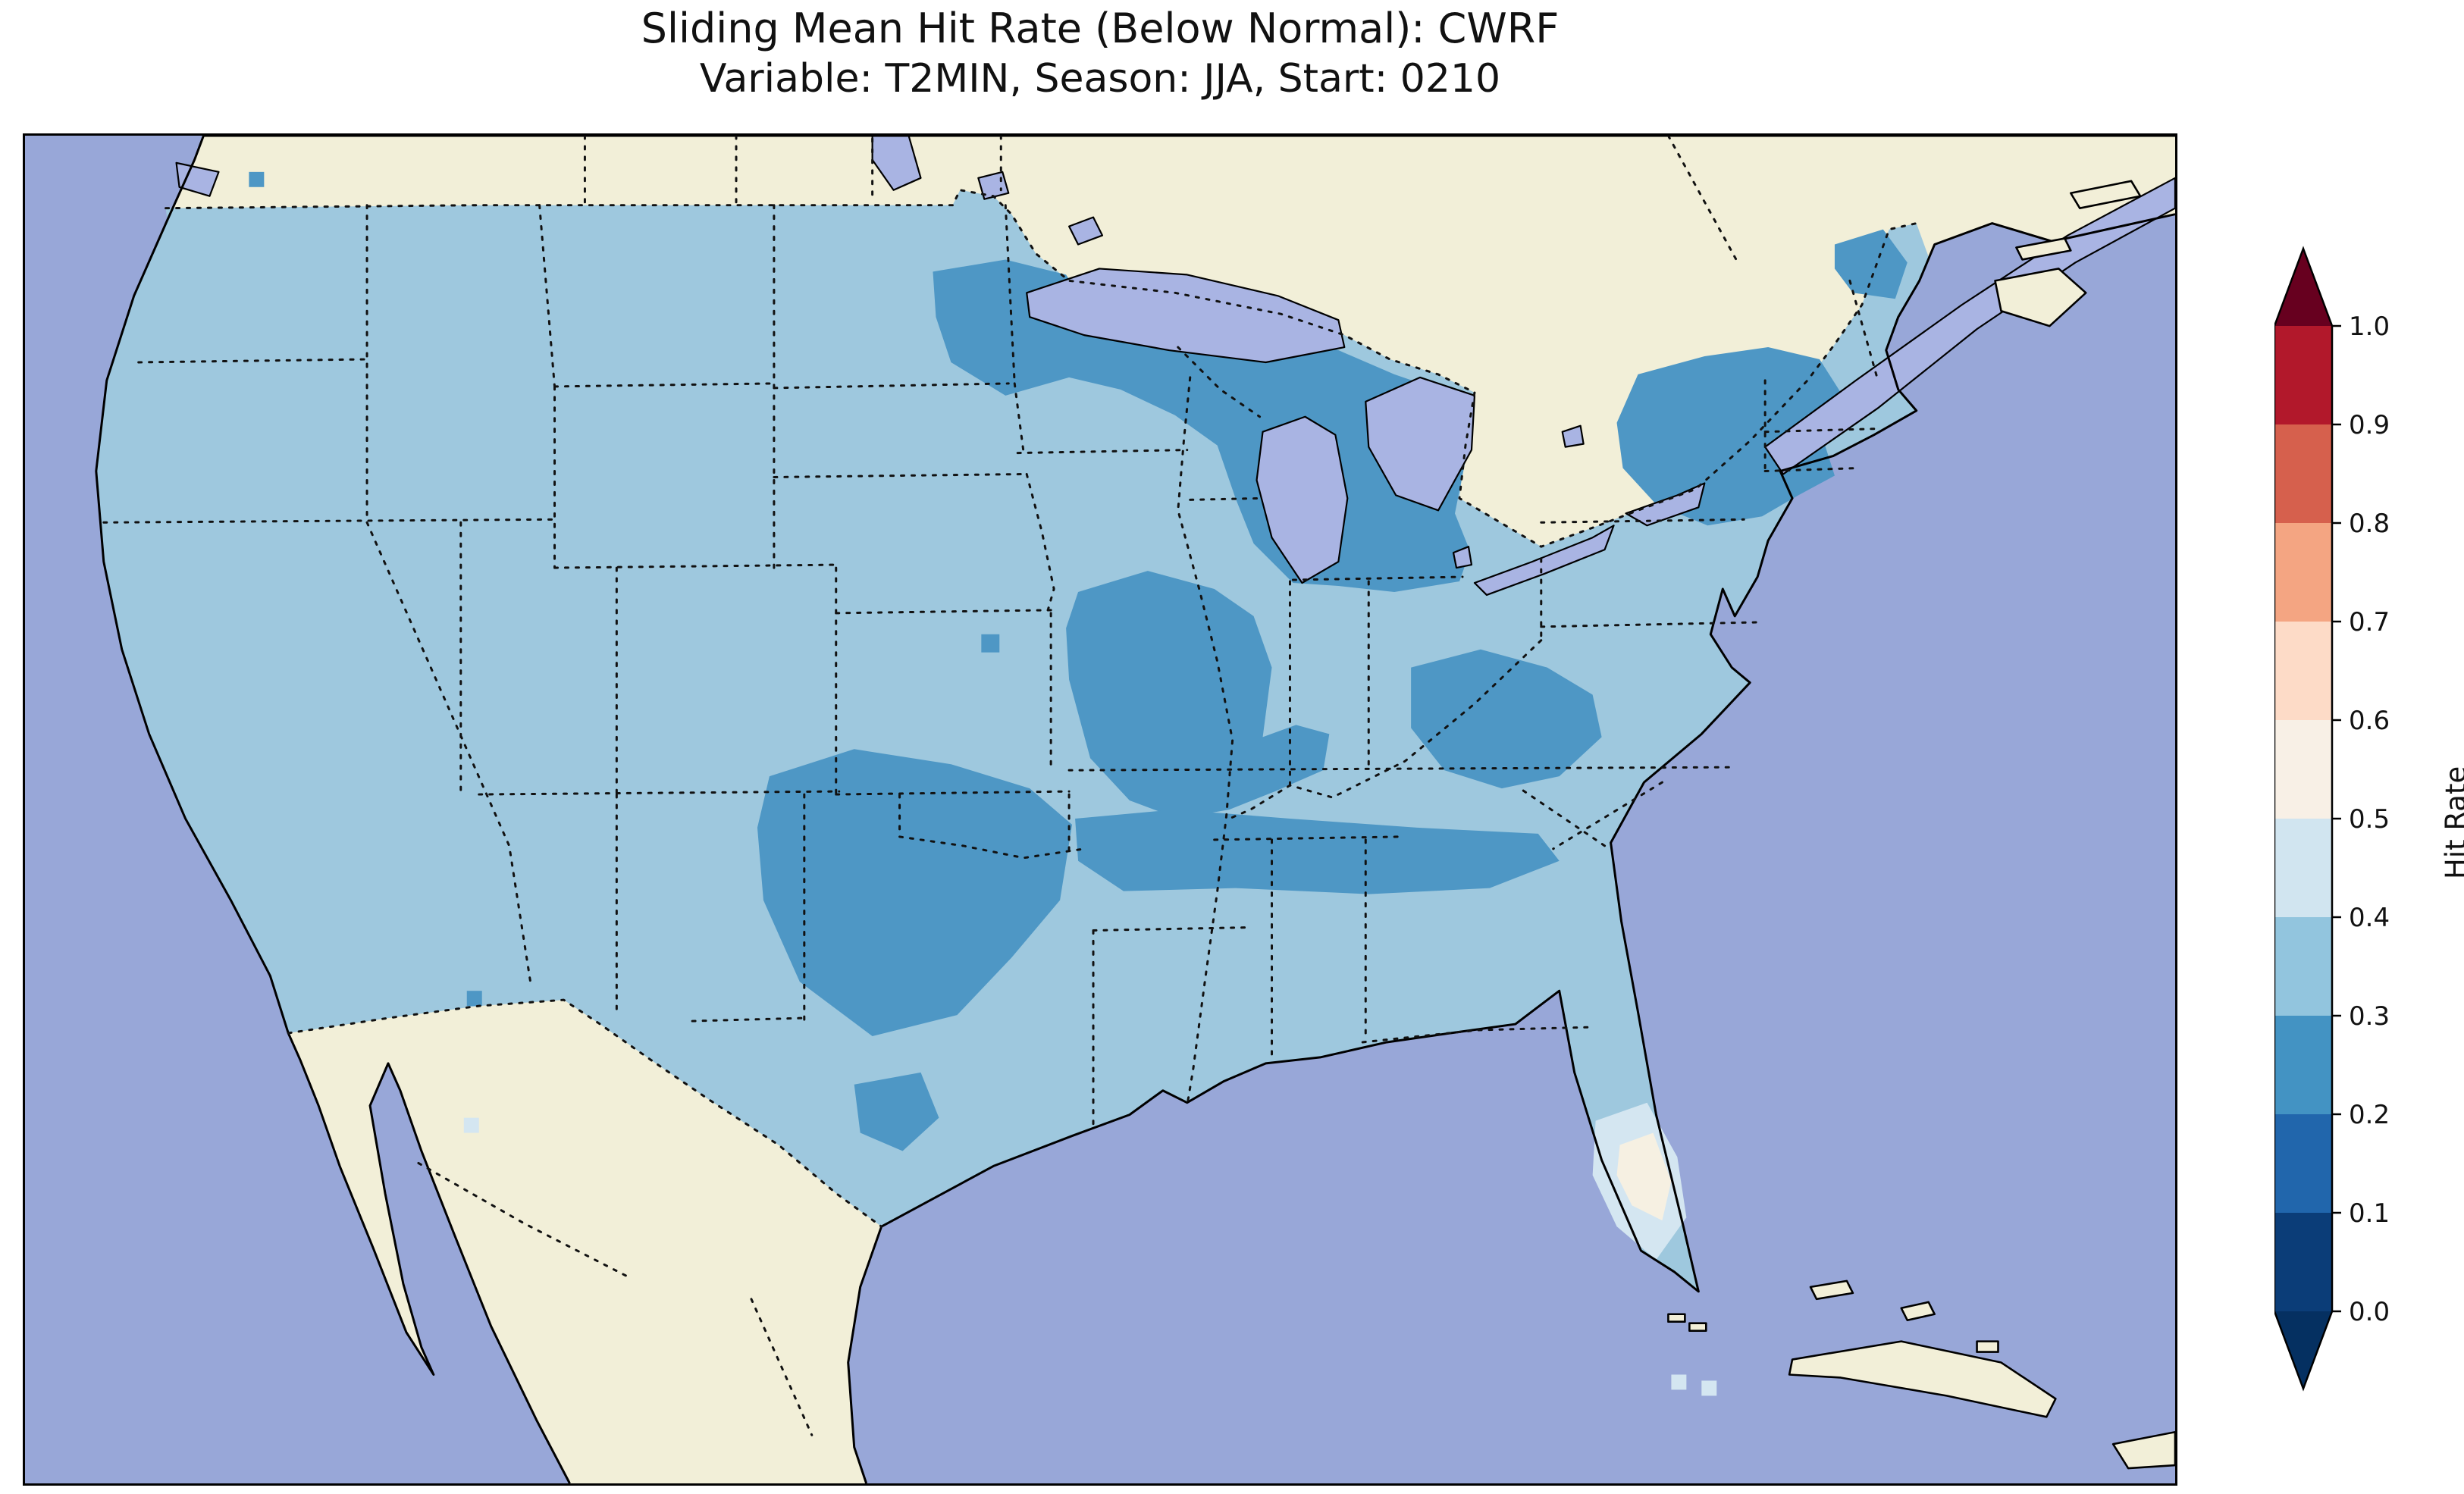 The height and width of the screenshot is (1494, 2464). What do you see at coordinates (585, 1113) in the screenshot?
I see `us-mexico-border` at bounding box center [585, 1113].